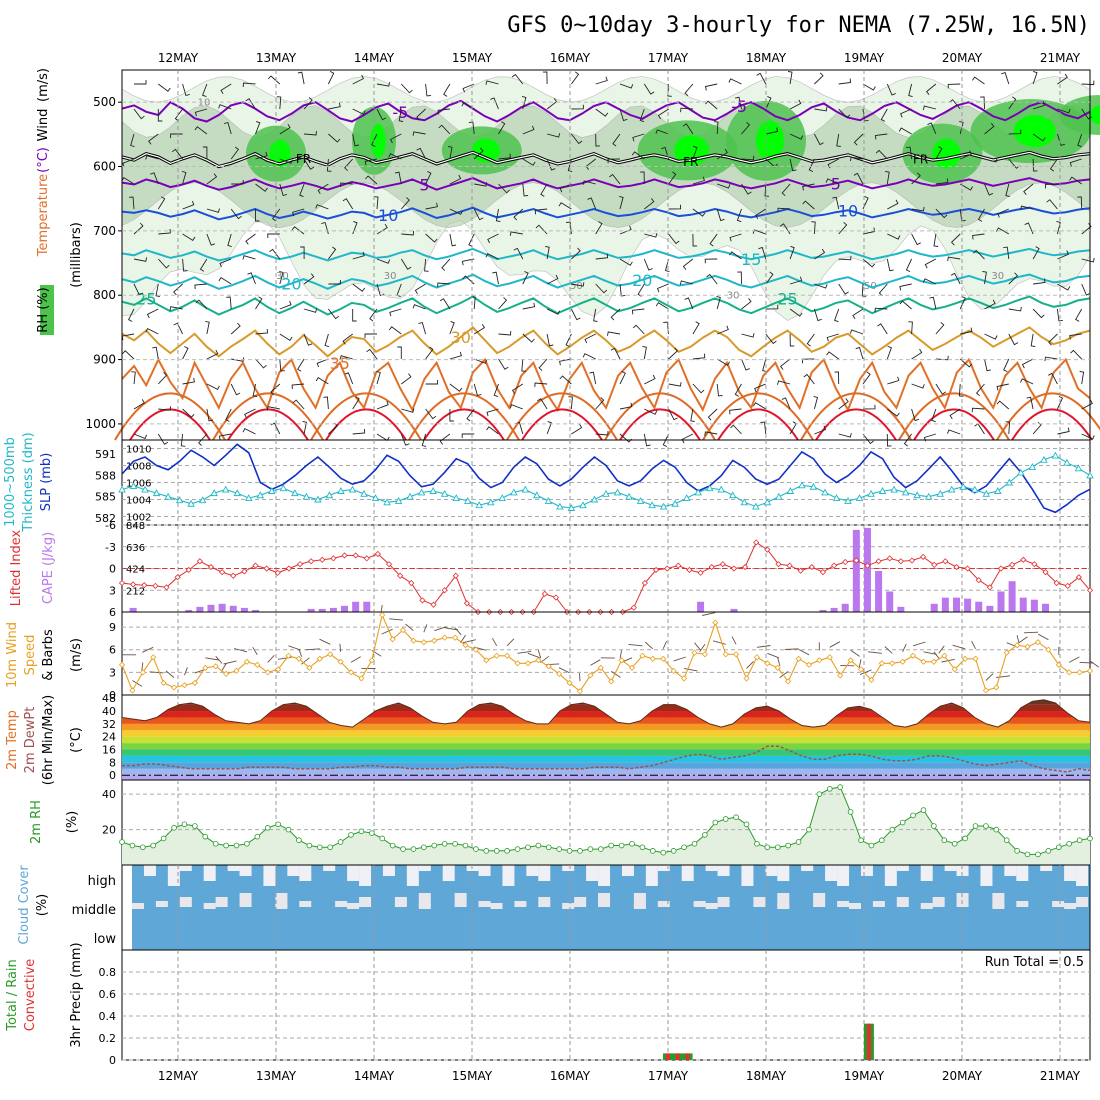 Image resolution: width=1100 pixels, height=1100 pixels. What do you see at coordinates (135, 548) in the screenshot?
I see `cape-ytick-636: 636` at bounding box center [135, 548].